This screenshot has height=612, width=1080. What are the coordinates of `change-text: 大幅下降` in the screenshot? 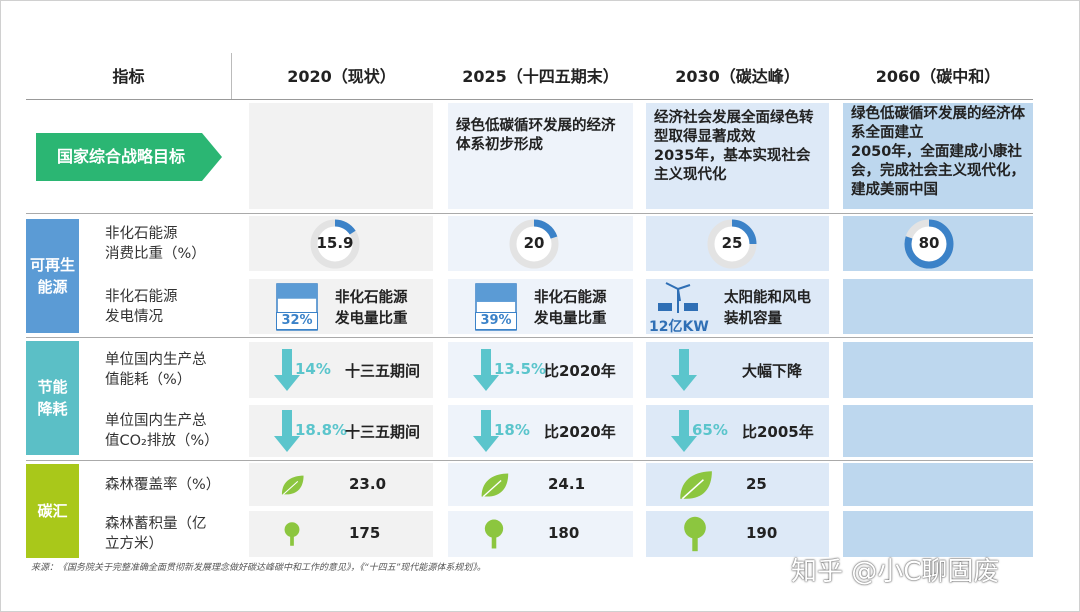 It's located at (772, 371).